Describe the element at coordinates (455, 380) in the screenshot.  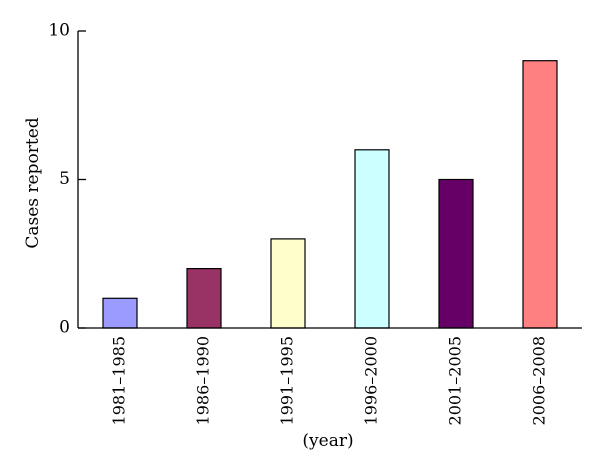
I see `x-tick-label: 2001–2005` at that location.